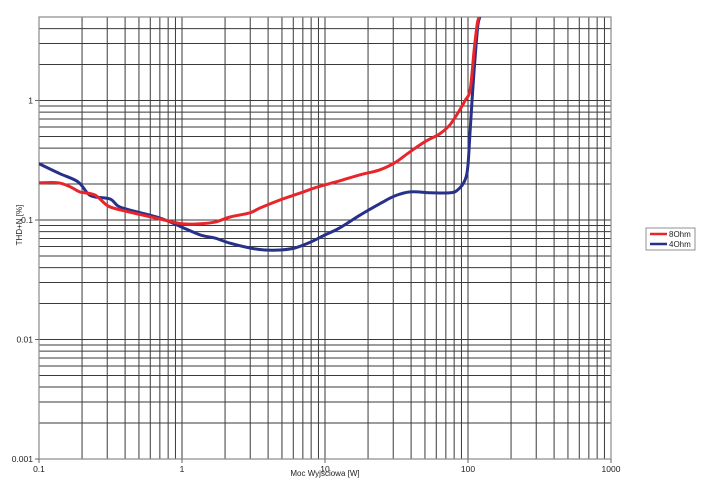 Image resolution: width=705 pixels, height=485 pixels. What do you see at coordinates (39, 469) in the screenshot?
I see `x-tick-label: 0.1` at bounding box center [39, 469].